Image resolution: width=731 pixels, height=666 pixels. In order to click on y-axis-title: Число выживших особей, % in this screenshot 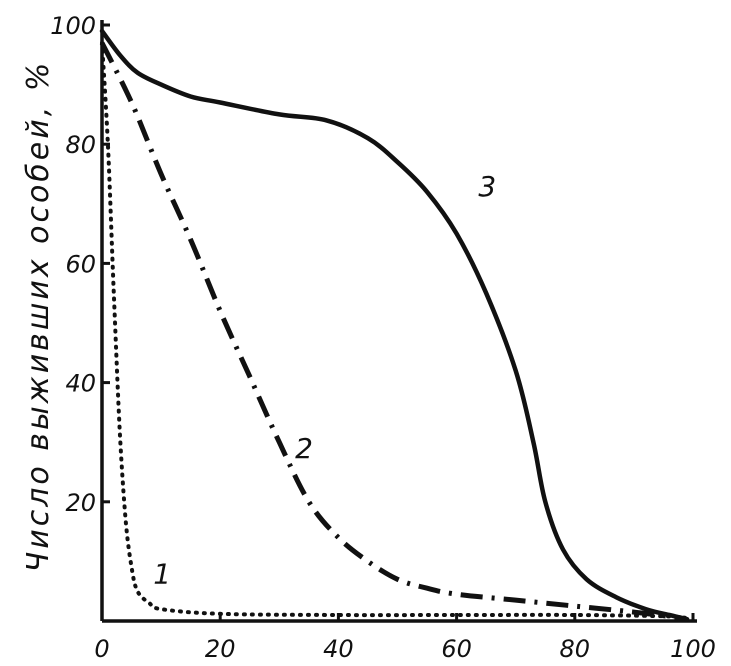, I will do `click(38, 316)`.